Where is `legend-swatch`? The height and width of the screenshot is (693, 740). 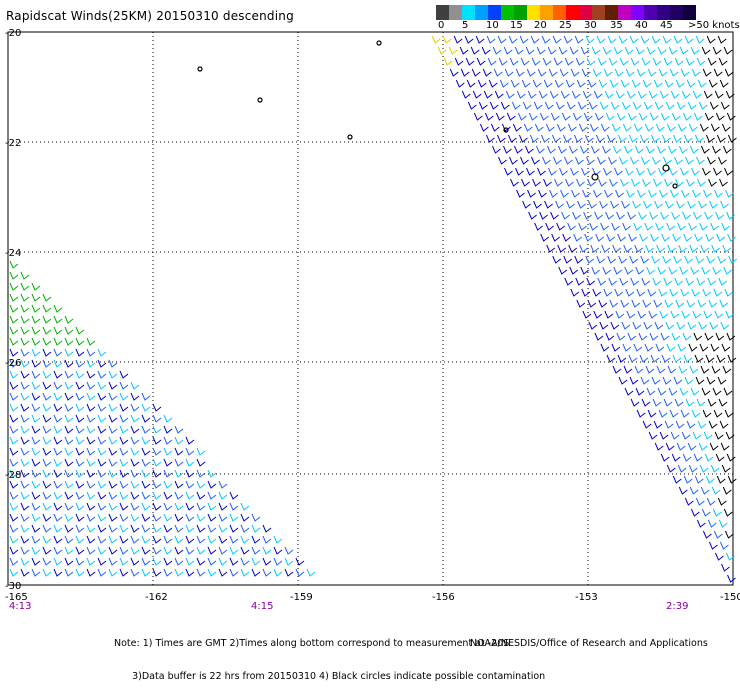
legend-swatch is located at coordinates (507, 12).